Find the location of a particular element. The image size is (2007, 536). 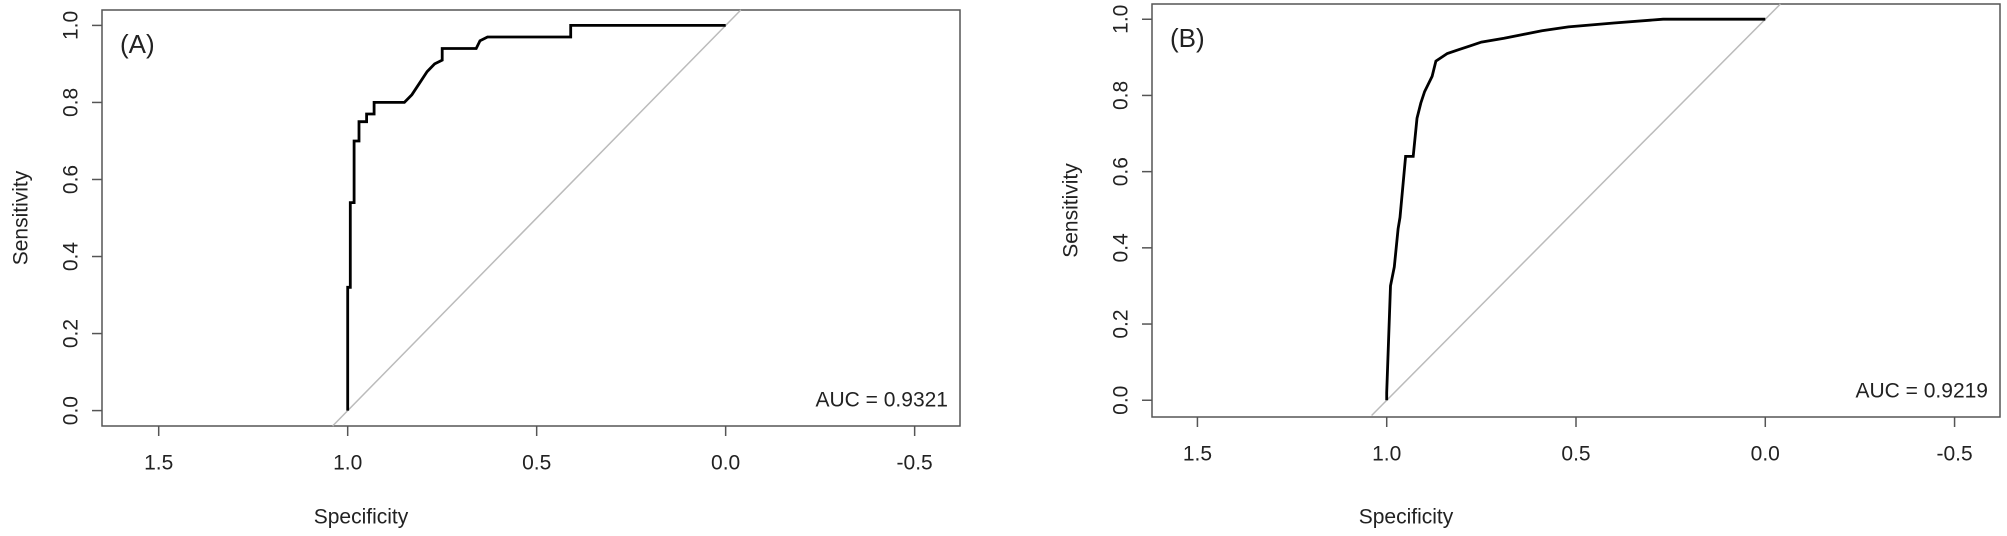

auc-annotation: AUC = 0.9219 is located at coordinates (1921, 391).